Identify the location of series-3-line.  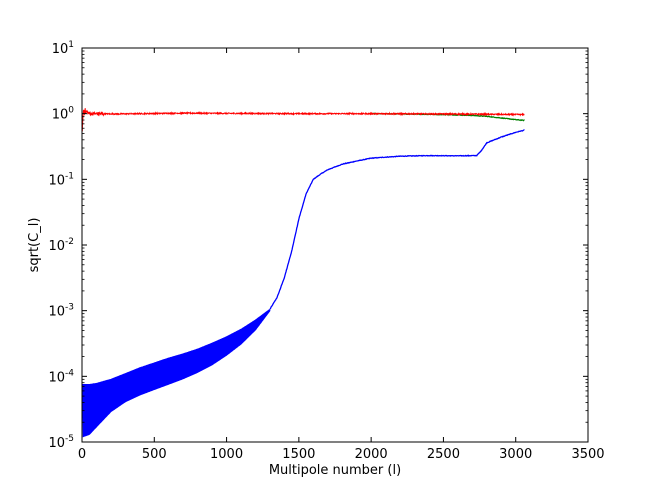
(397, 219).